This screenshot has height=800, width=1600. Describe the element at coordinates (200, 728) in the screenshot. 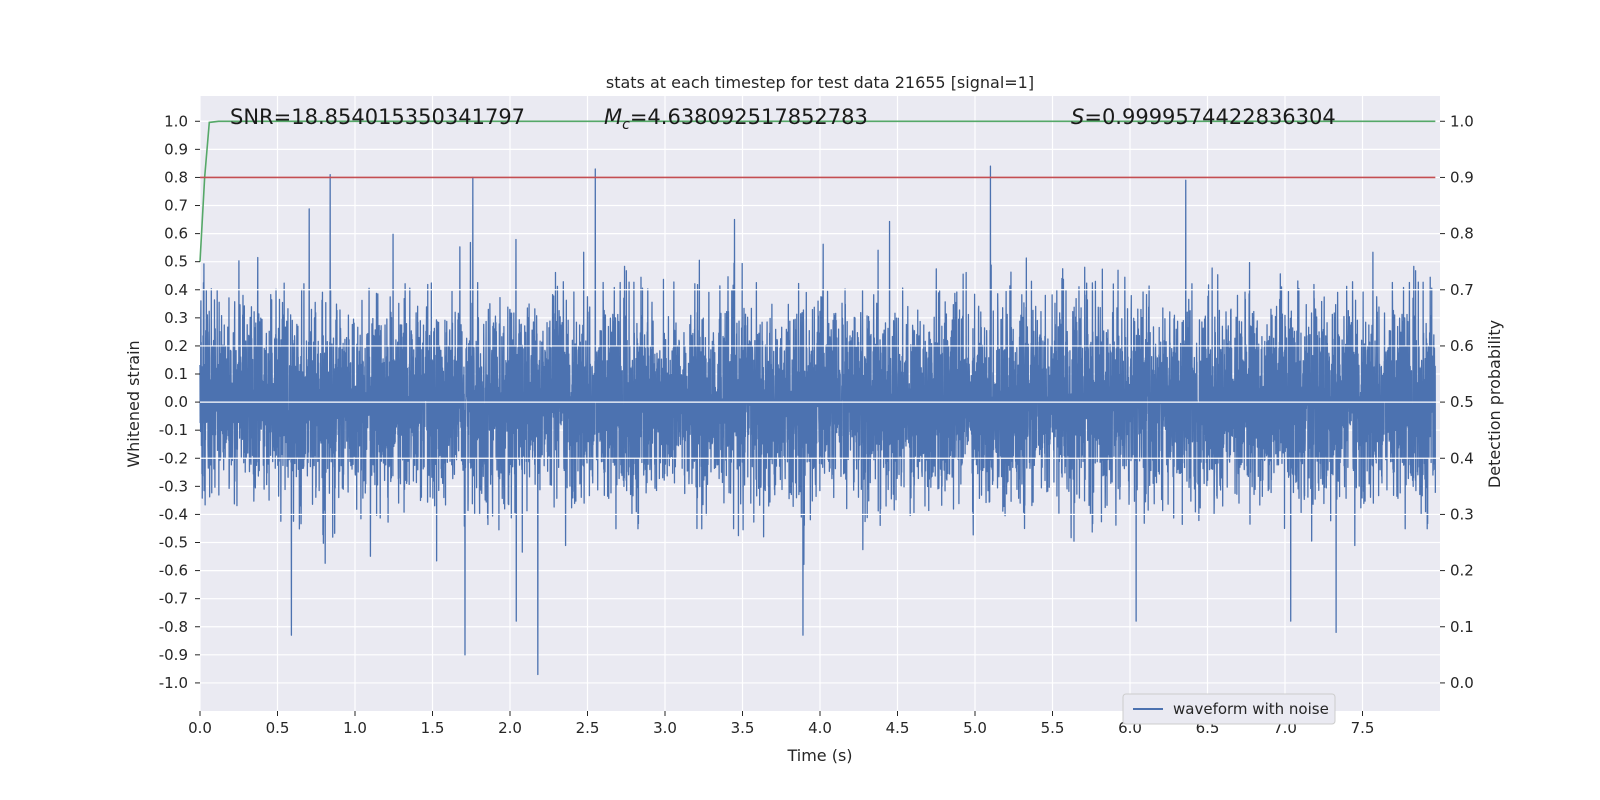

I see `x-tick-label: 0.0` at that location.